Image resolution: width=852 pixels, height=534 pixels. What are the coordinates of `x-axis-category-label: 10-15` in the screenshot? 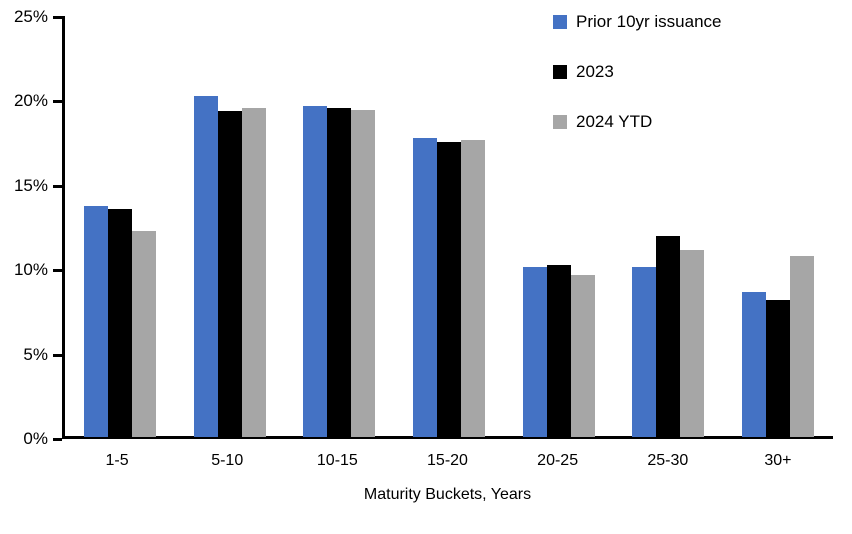 It's located at (337, 460).